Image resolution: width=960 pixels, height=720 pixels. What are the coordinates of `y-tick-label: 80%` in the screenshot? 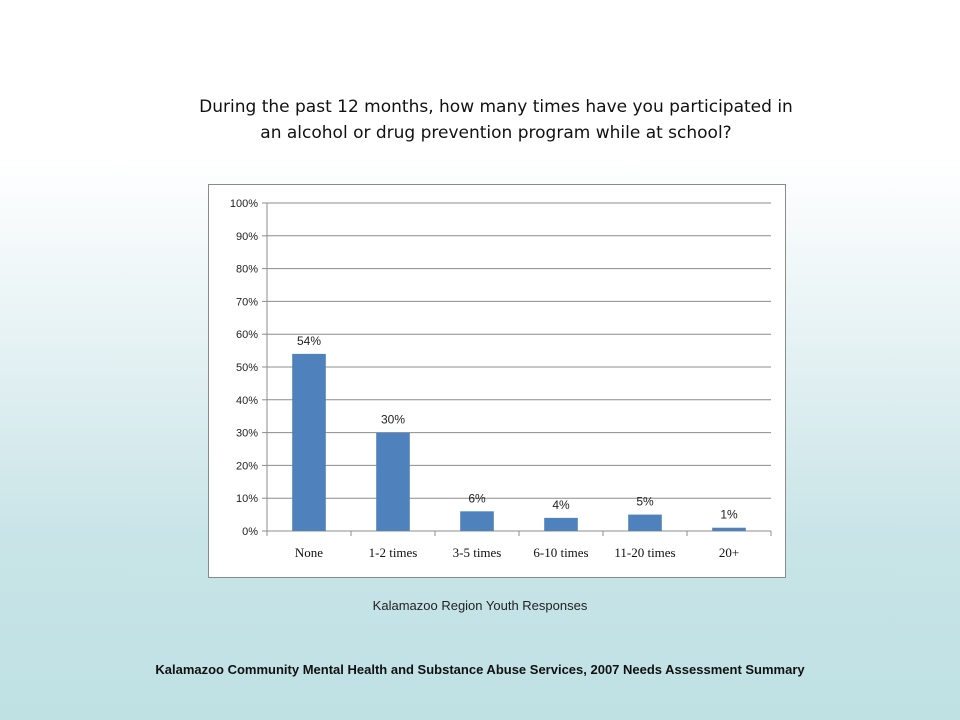 It's located at (247, 270).